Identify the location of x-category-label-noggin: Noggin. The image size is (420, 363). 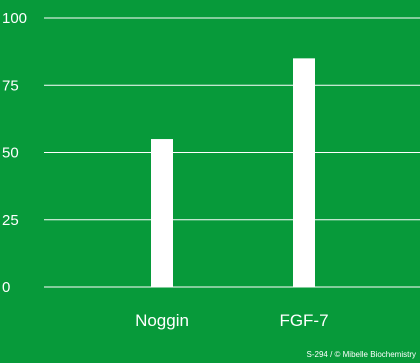
(162, 320).